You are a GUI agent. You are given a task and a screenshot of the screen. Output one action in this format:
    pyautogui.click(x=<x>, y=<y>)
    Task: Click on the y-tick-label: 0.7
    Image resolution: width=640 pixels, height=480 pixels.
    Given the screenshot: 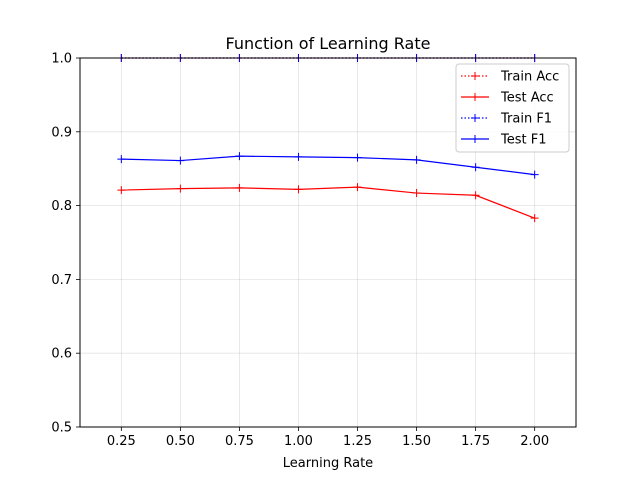 What is the action you would take?
    pyautogui.click(x=61, y=280)
    